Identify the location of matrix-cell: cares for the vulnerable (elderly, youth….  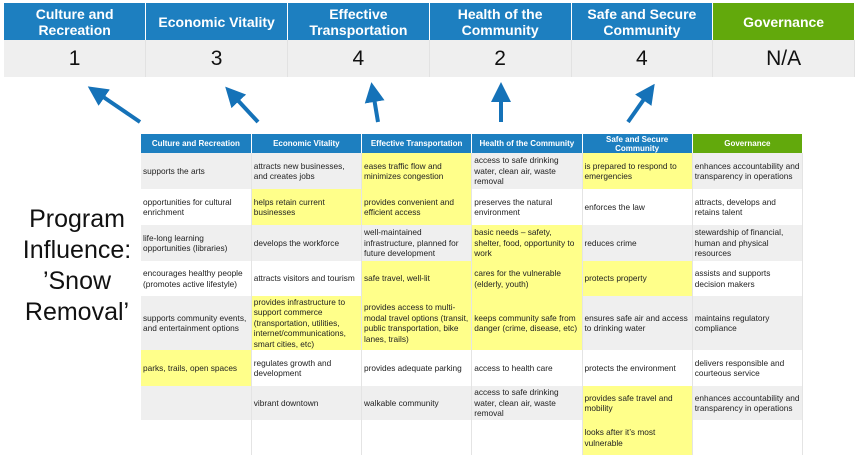
(527, 278).